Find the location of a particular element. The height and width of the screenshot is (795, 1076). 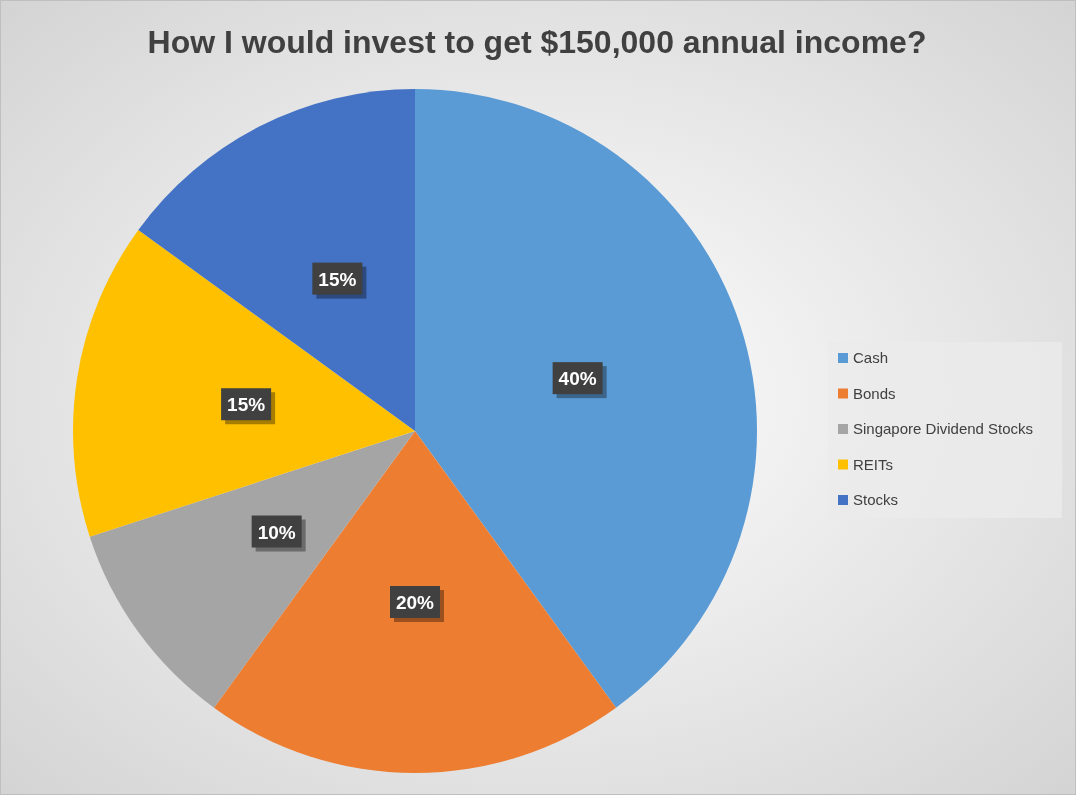

legend-label: Stocks is located at coordinates (876, 499).